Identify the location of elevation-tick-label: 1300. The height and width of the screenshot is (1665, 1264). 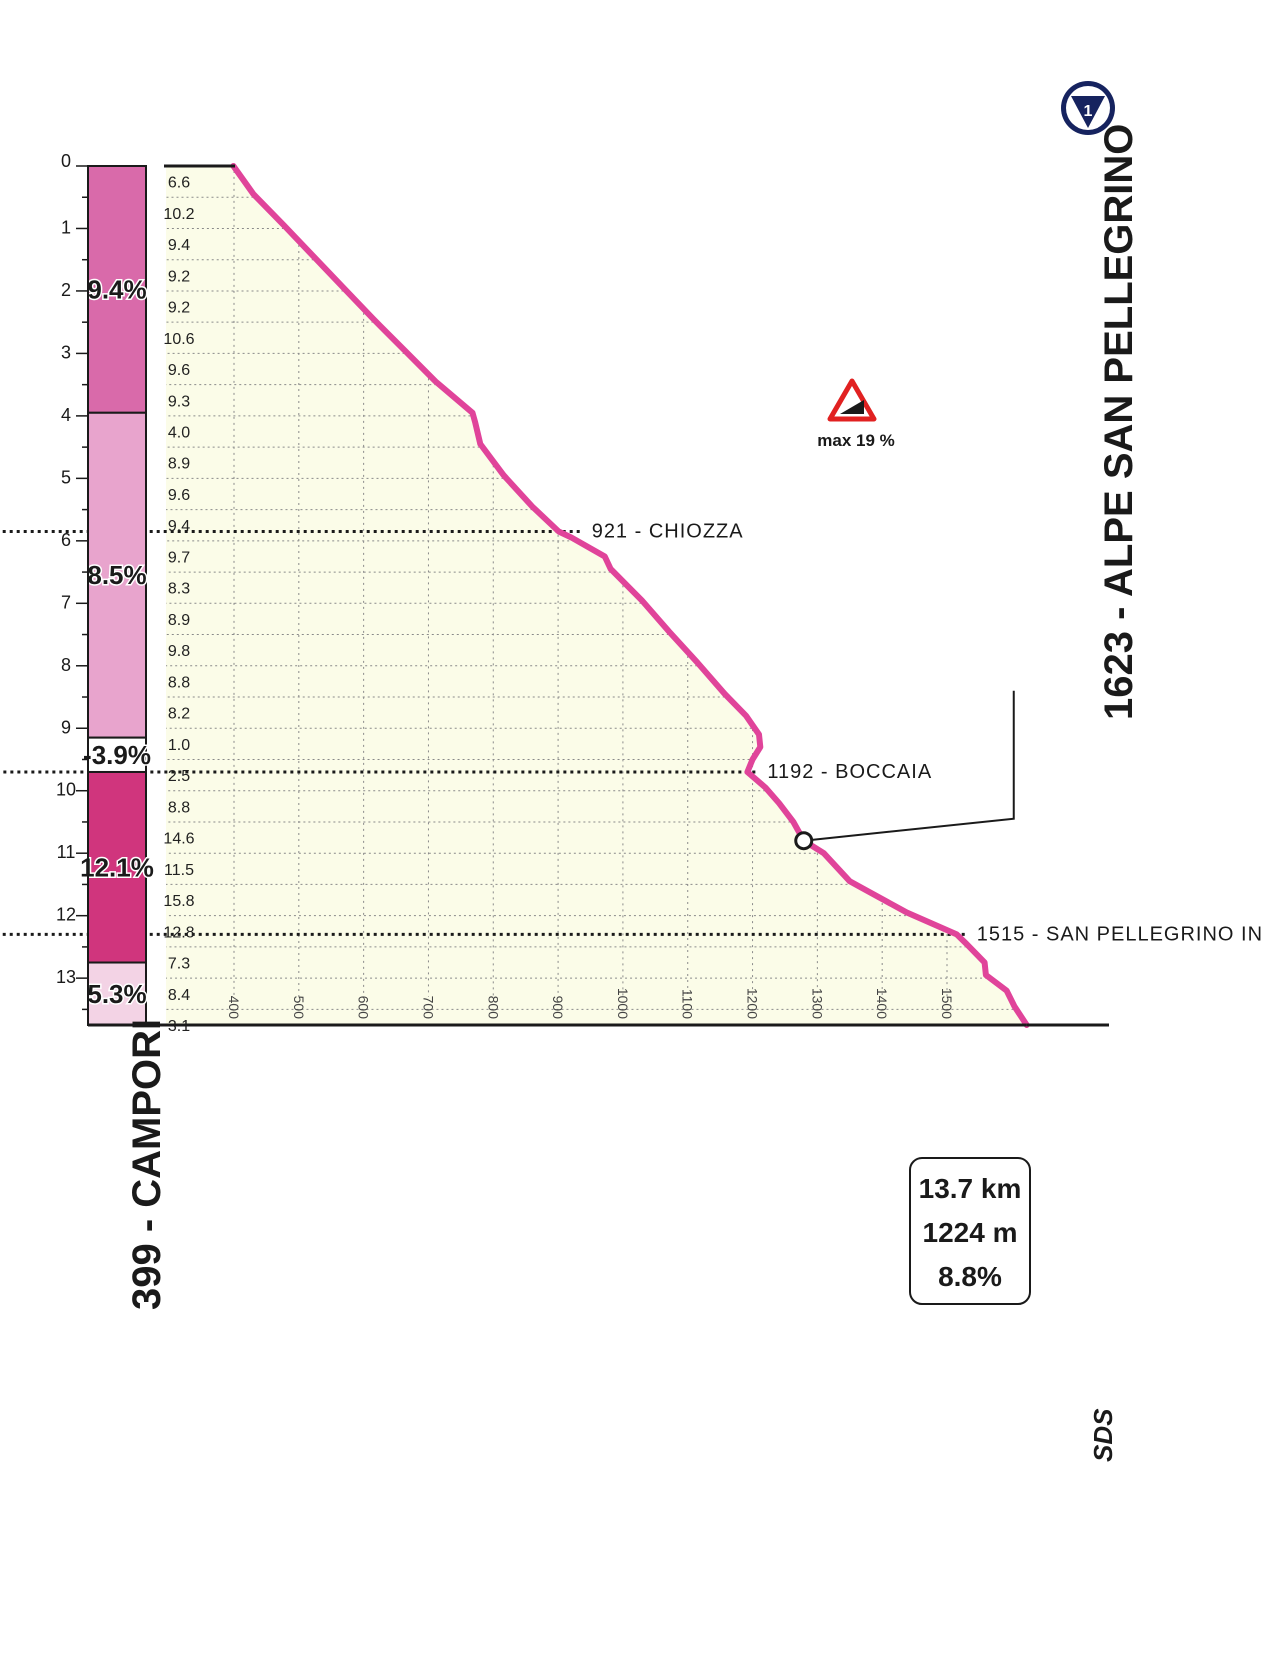
(817, 1003).